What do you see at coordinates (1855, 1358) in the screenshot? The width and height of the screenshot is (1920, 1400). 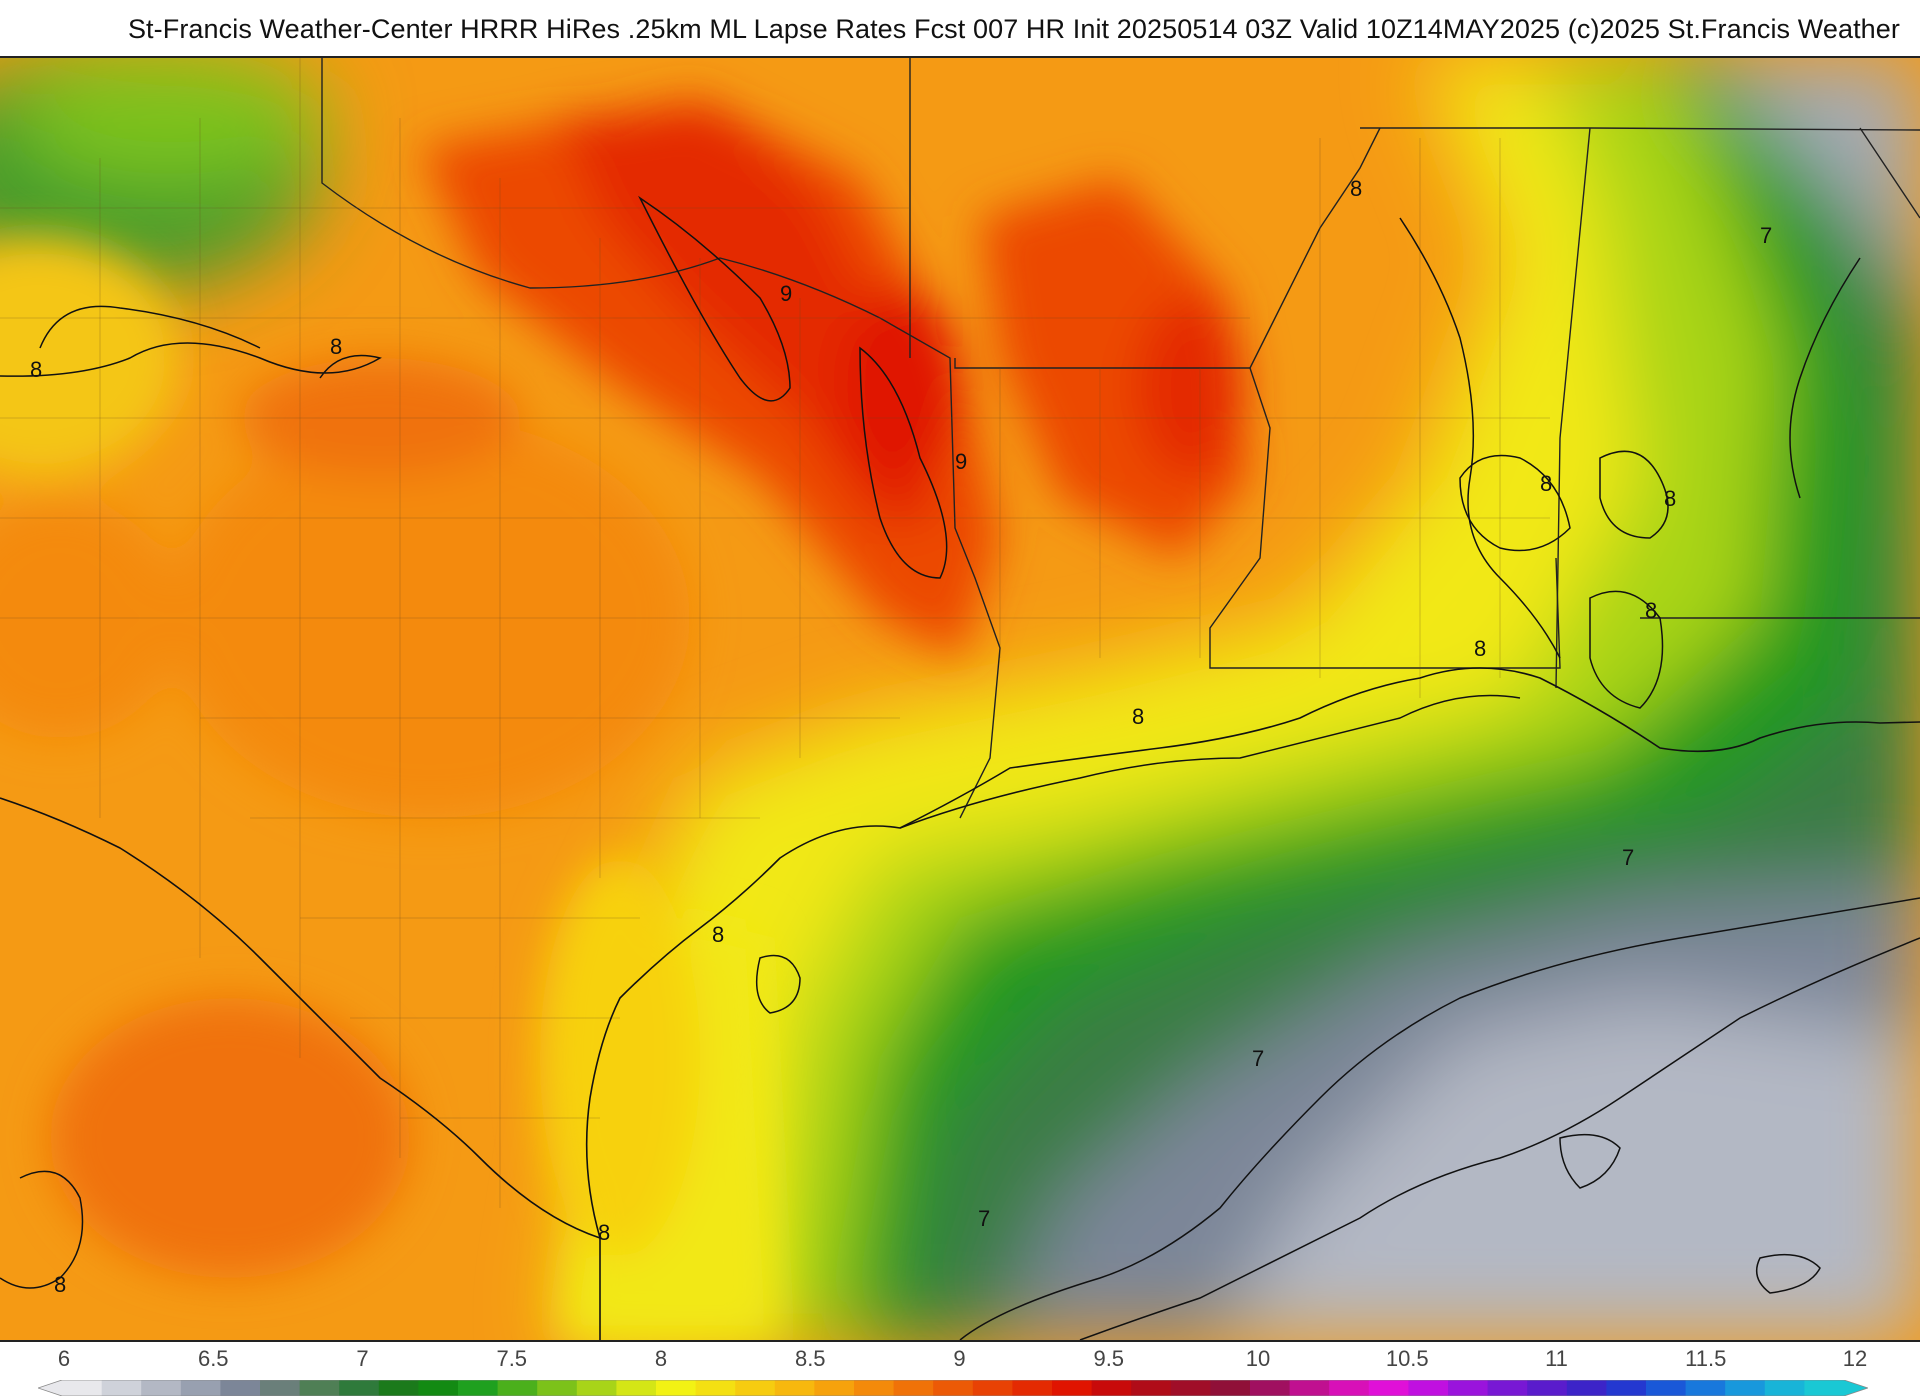 I see `scale-tick-label: 12` at bounding box center [1855, 1358].